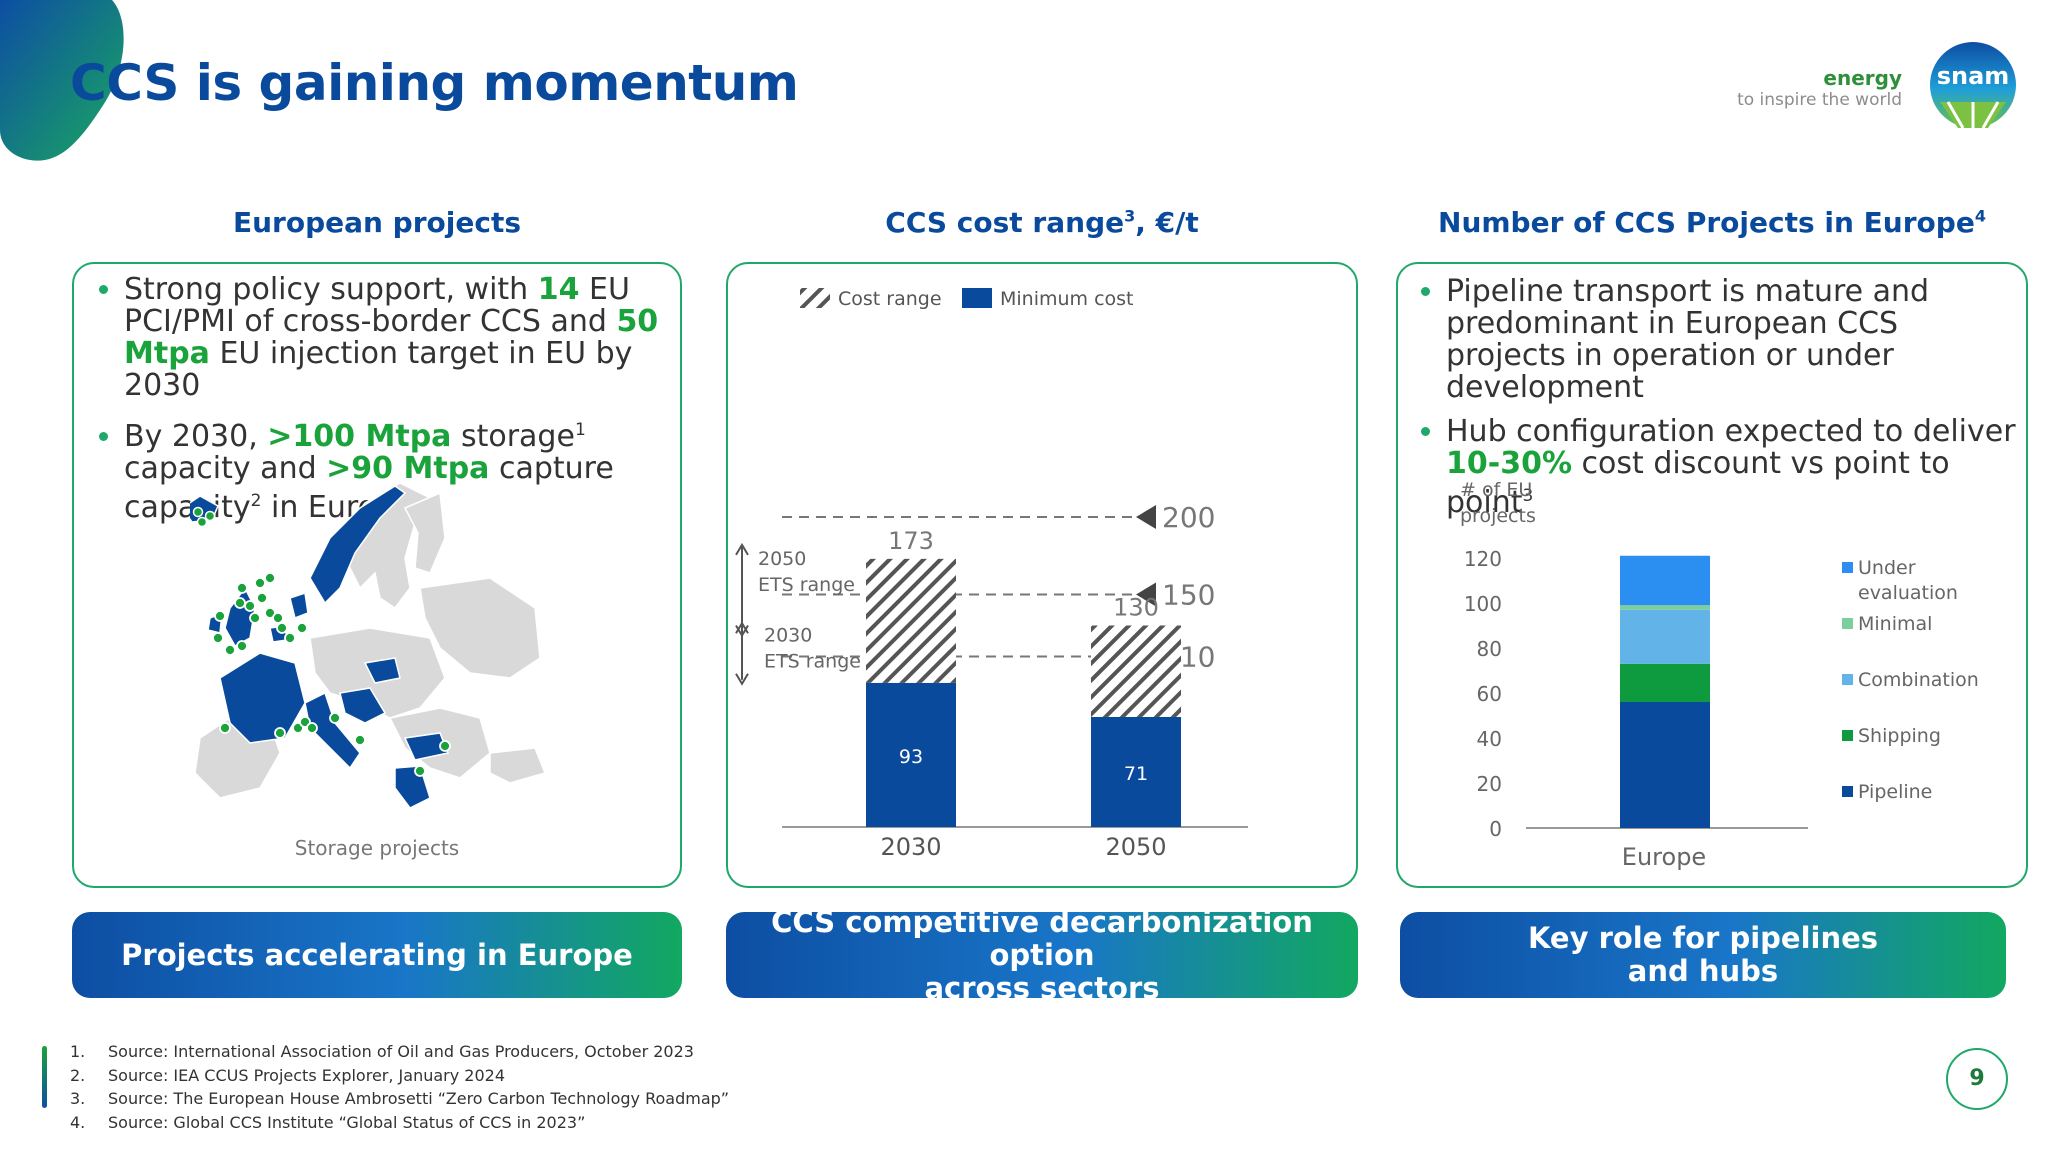  What do you see at coordinates (890, 299) in the screenshot?
I see `legend-label-cost-range: Cost range` at bounding box center [890, 299].